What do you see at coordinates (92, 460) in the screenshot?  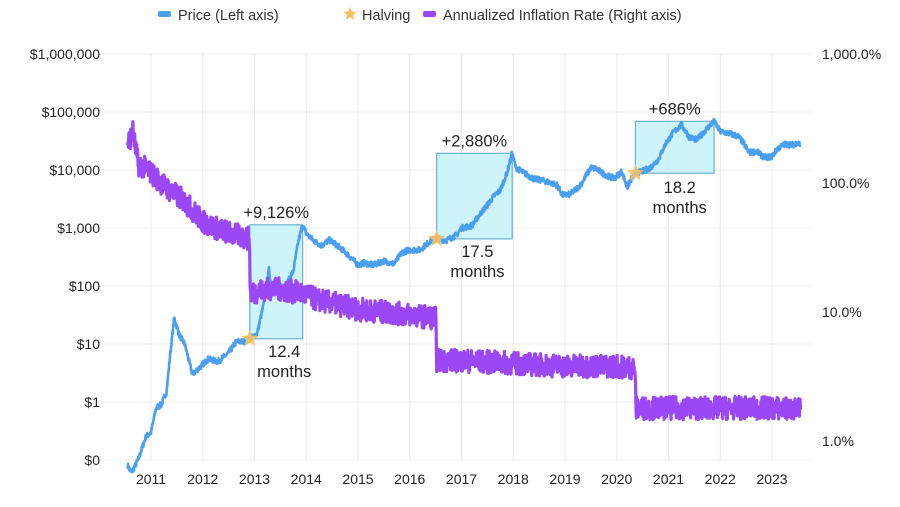 I see `y-left-tick-label: $0` at bounding box center [92, 460].